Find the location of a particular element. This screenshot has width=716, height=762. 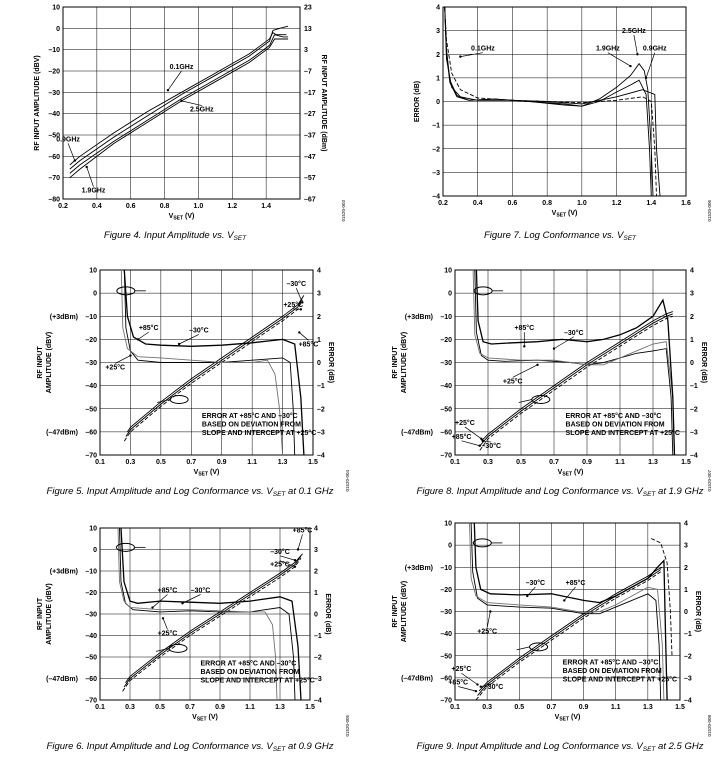

y2-tick-label: –27 is located at coordinates (310, 114).